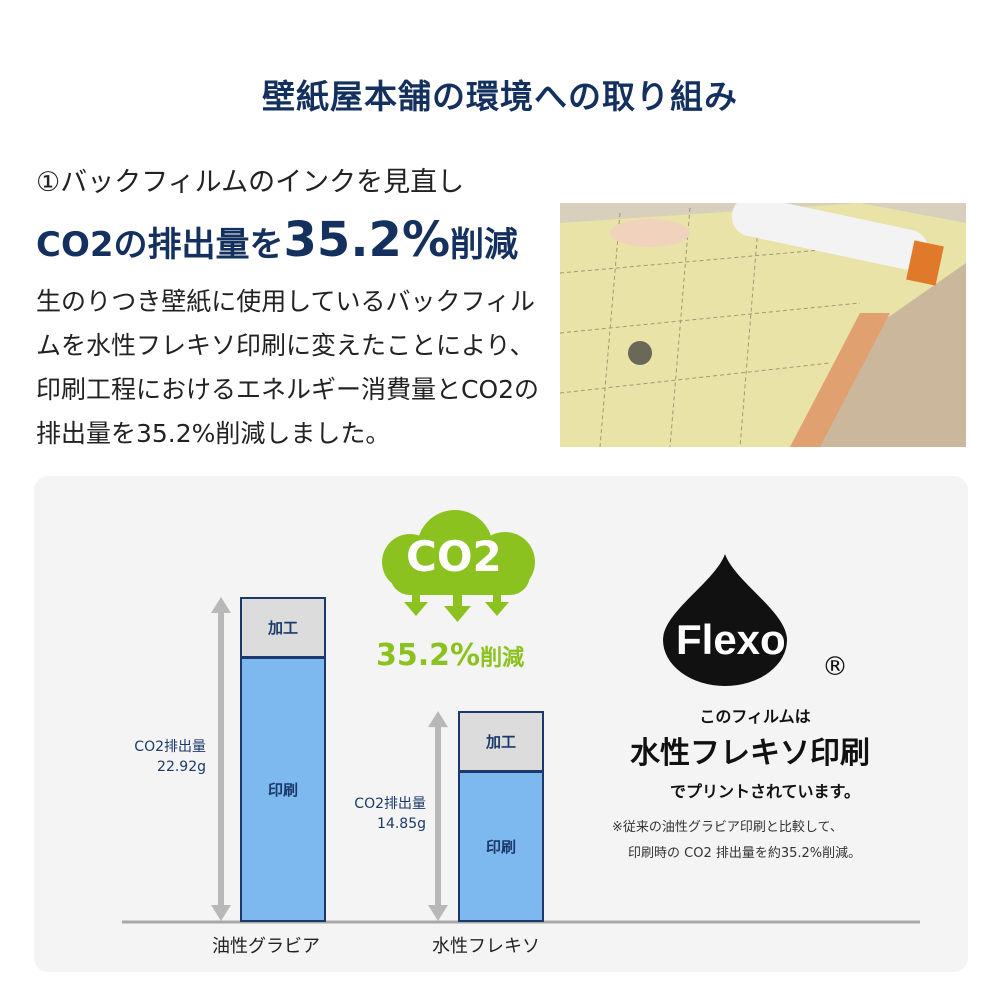 Image resolution: width=1000 pixels, height=1000 pixels. I want to click on flexo-line1: このフィルムは, so click(755, 716).